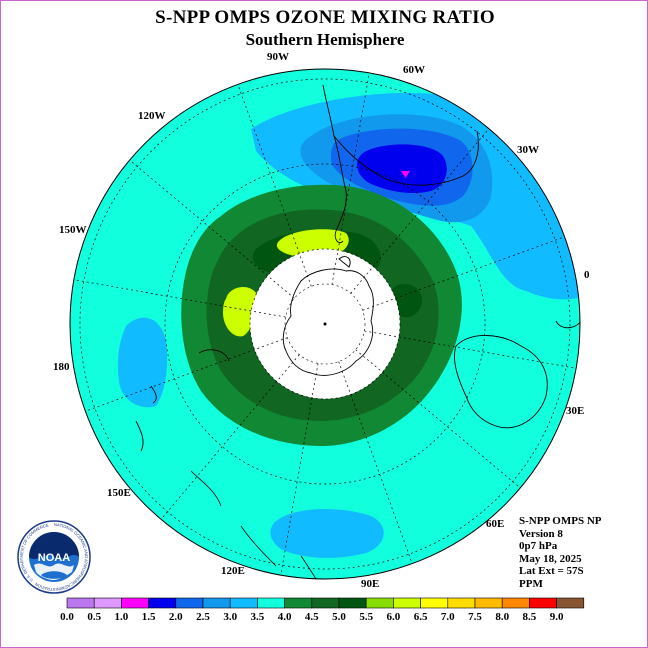  Describe the element at coordinates (551, 571) in the screenshot. I see `info-lat-extent: Lat Ext = 57S` at that location.